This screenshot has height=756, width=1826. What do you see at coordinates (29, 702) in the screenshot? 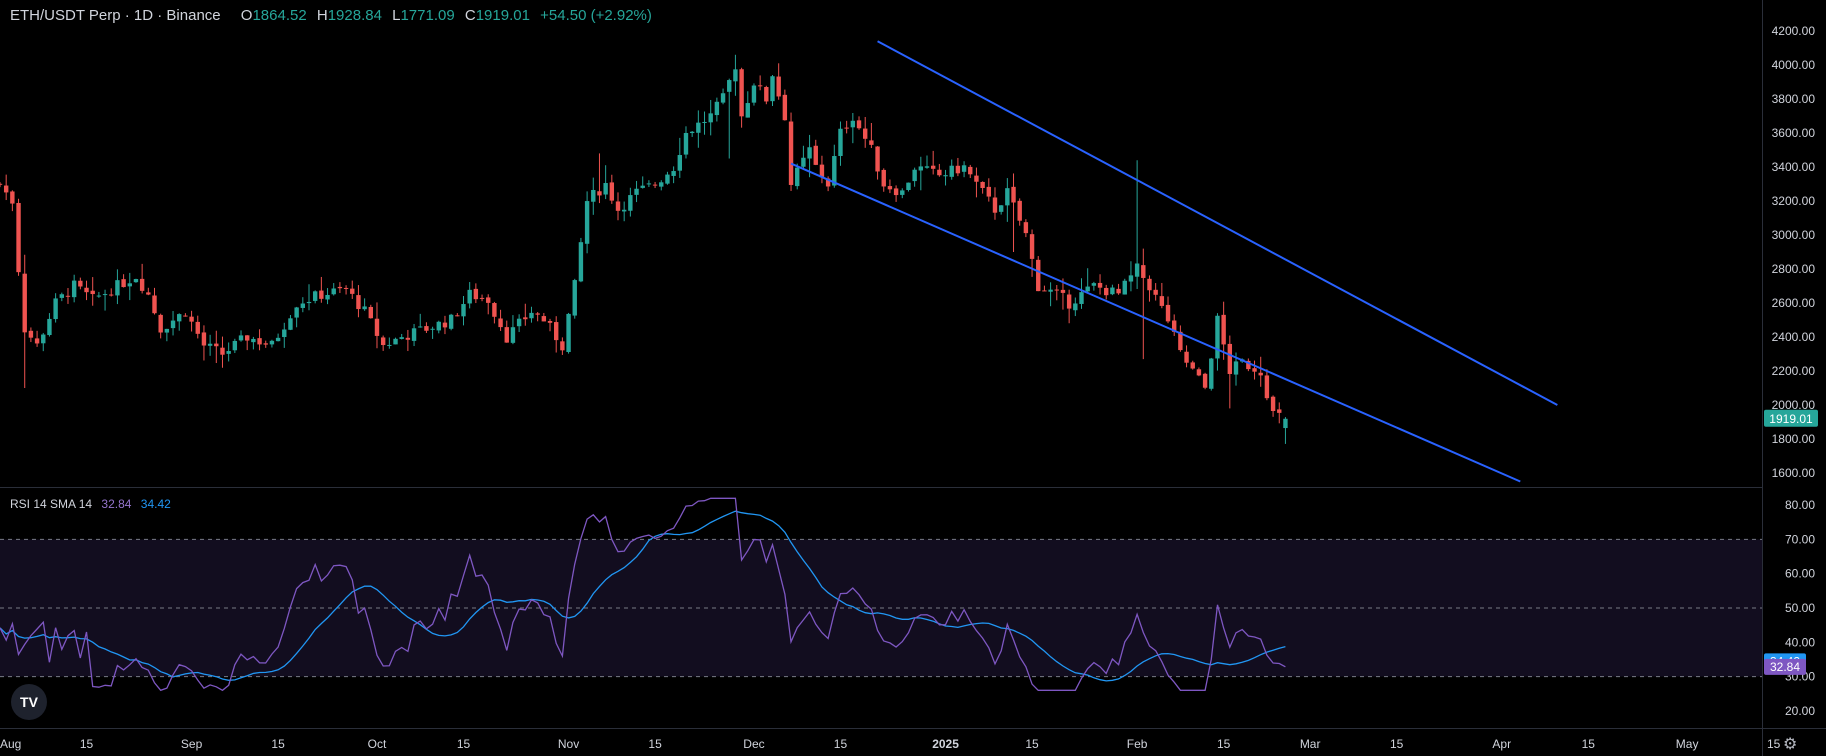
I see `tradingview-logo: TV` at bounding box center [29, 702].